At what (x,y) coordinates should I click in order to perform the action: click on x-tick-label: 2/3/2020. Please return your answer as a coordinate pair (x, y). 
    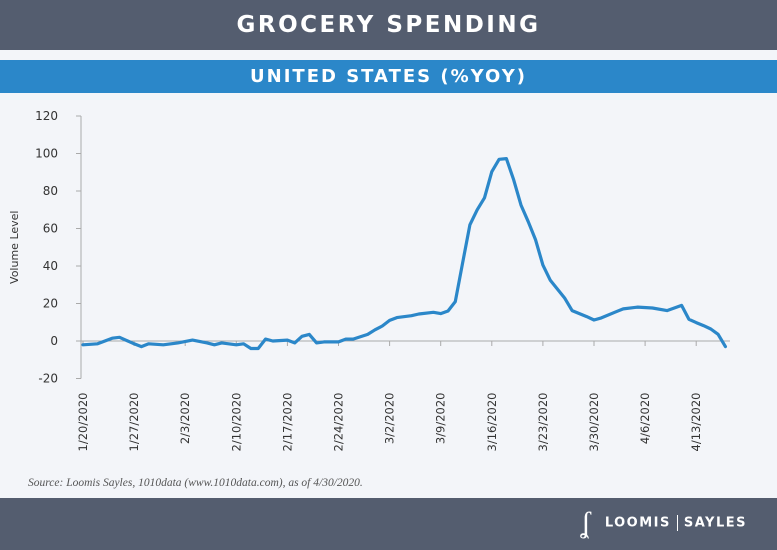
    Looking at the image, I should click on (185, 419).